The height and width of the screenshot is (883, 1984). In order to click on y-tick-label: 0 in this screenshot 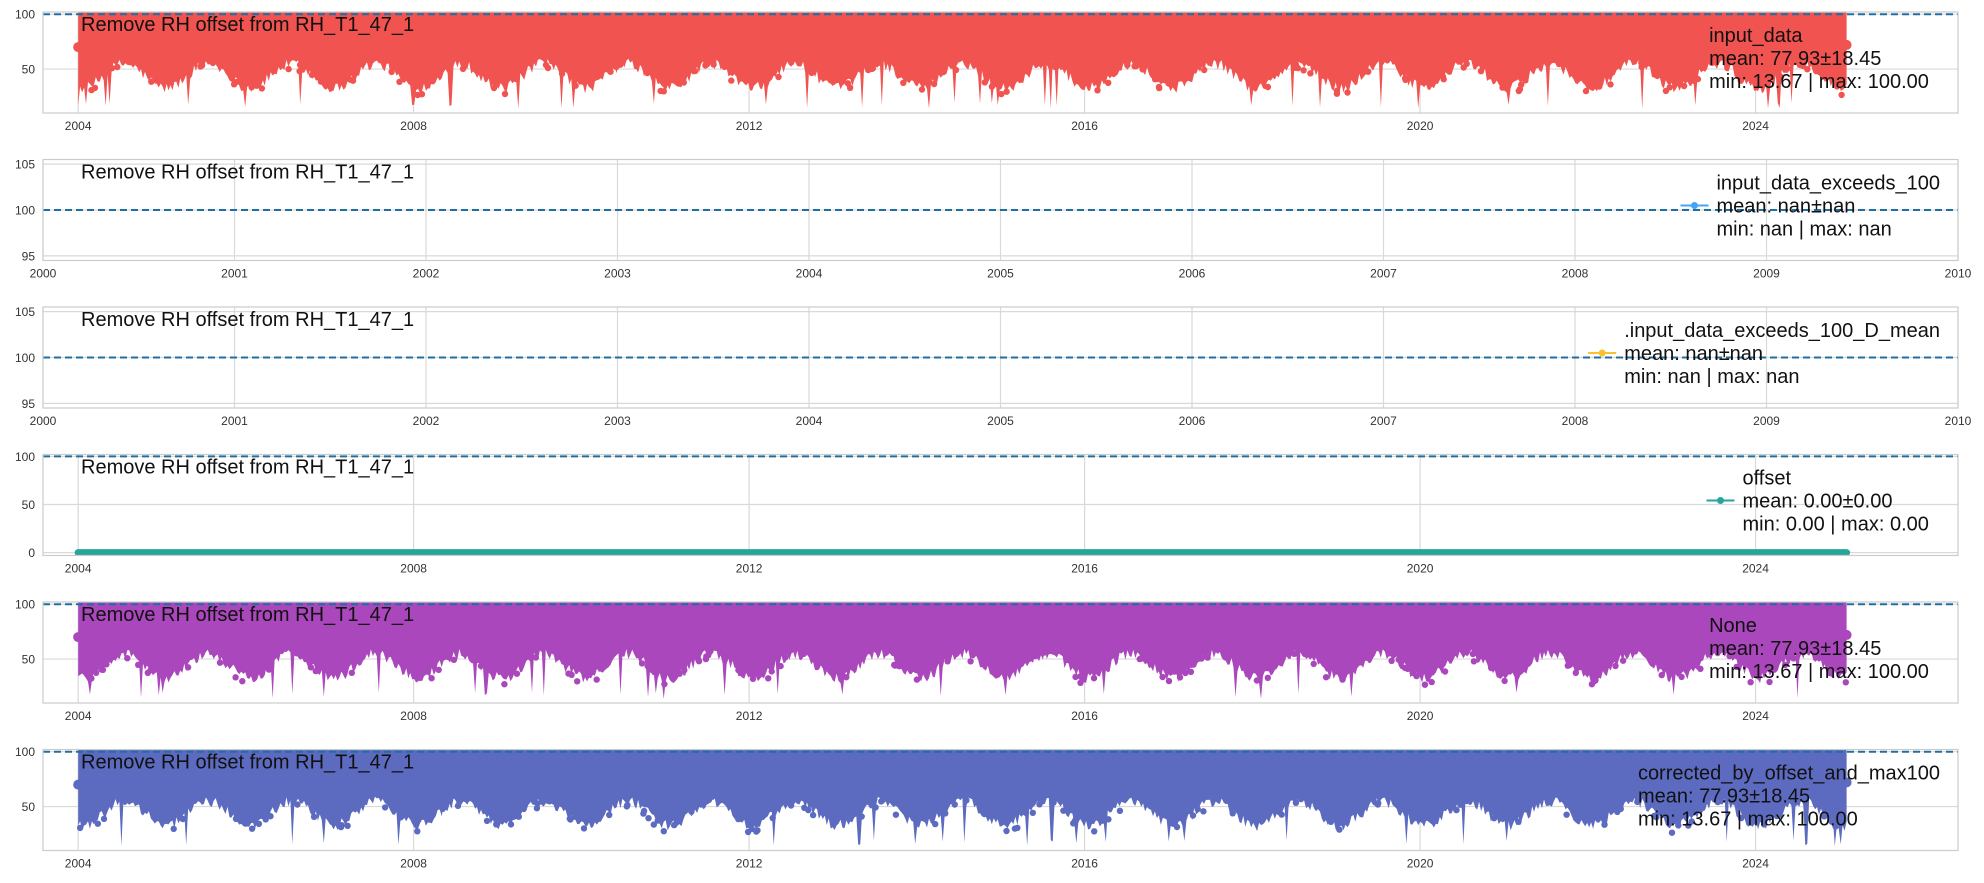, I will do `click(31, 553)`.